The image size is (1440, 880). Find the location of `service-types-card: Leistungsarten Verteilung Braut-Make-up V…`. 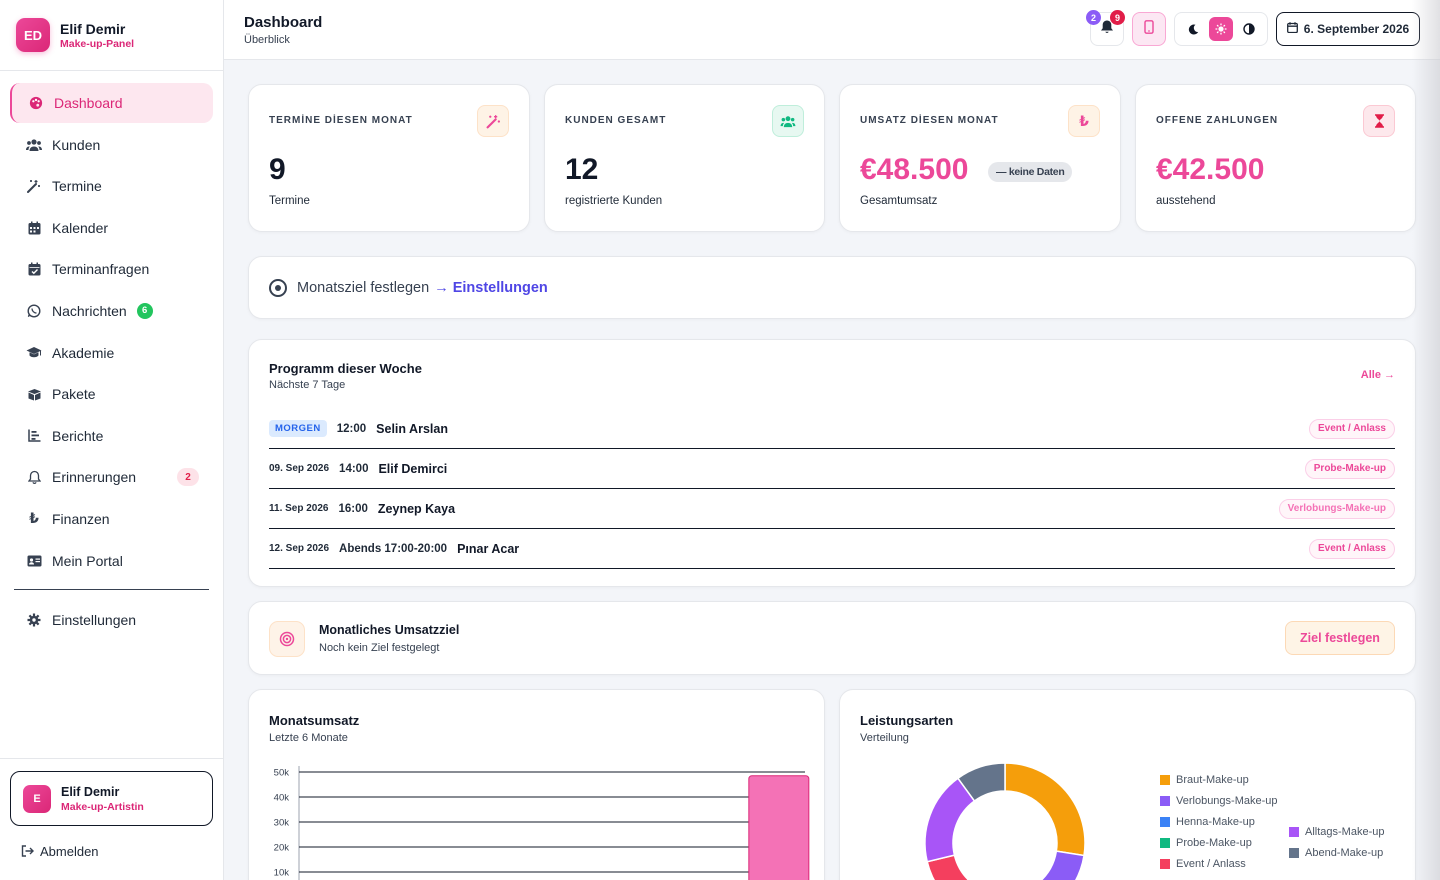

service-types-card: Leistungsarten Verteilung Braut-Make-up V… is located at coordinates (1127, 784).